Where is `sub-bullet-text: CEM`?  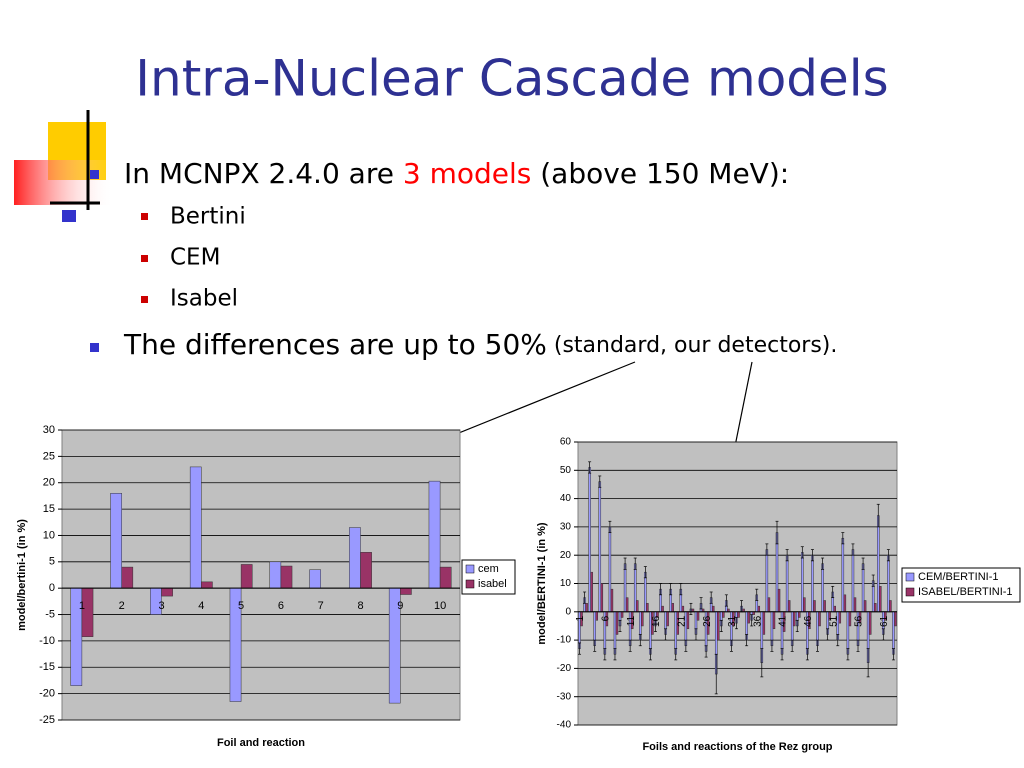
sub-bullet-text: CEM is located at coordinates (195, 258).